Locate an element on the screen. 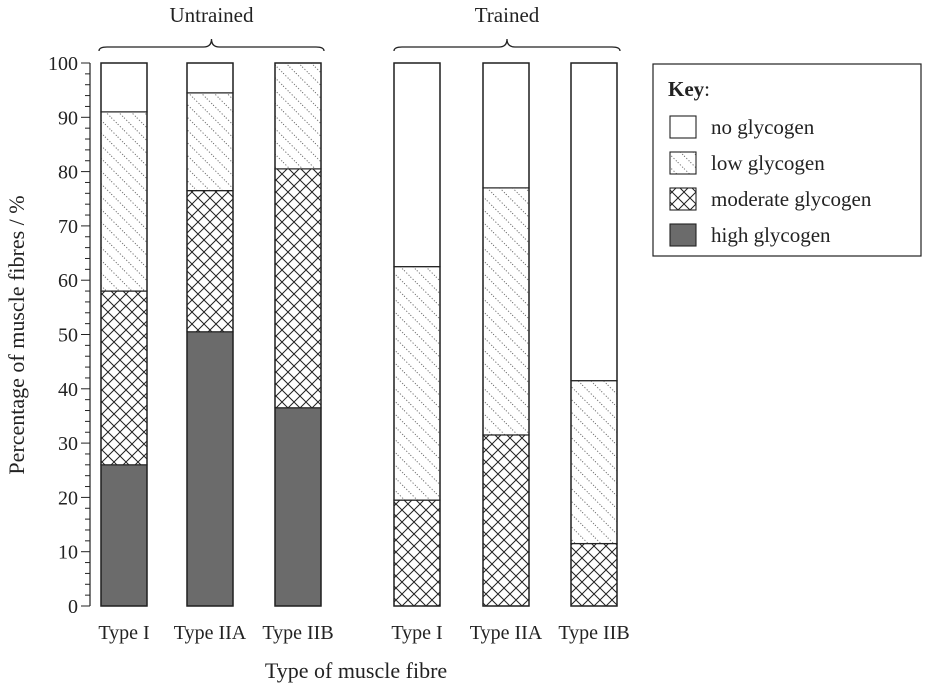  legend-item: no glycogen is located at coordinates (742, 127).